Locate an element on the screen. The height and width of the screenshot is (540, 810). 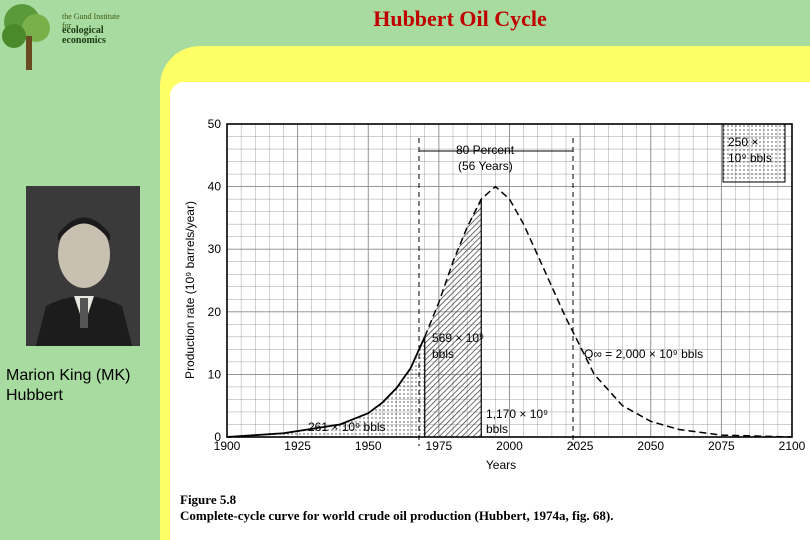
area-proved-reserves is located at coordinates (453, 318).